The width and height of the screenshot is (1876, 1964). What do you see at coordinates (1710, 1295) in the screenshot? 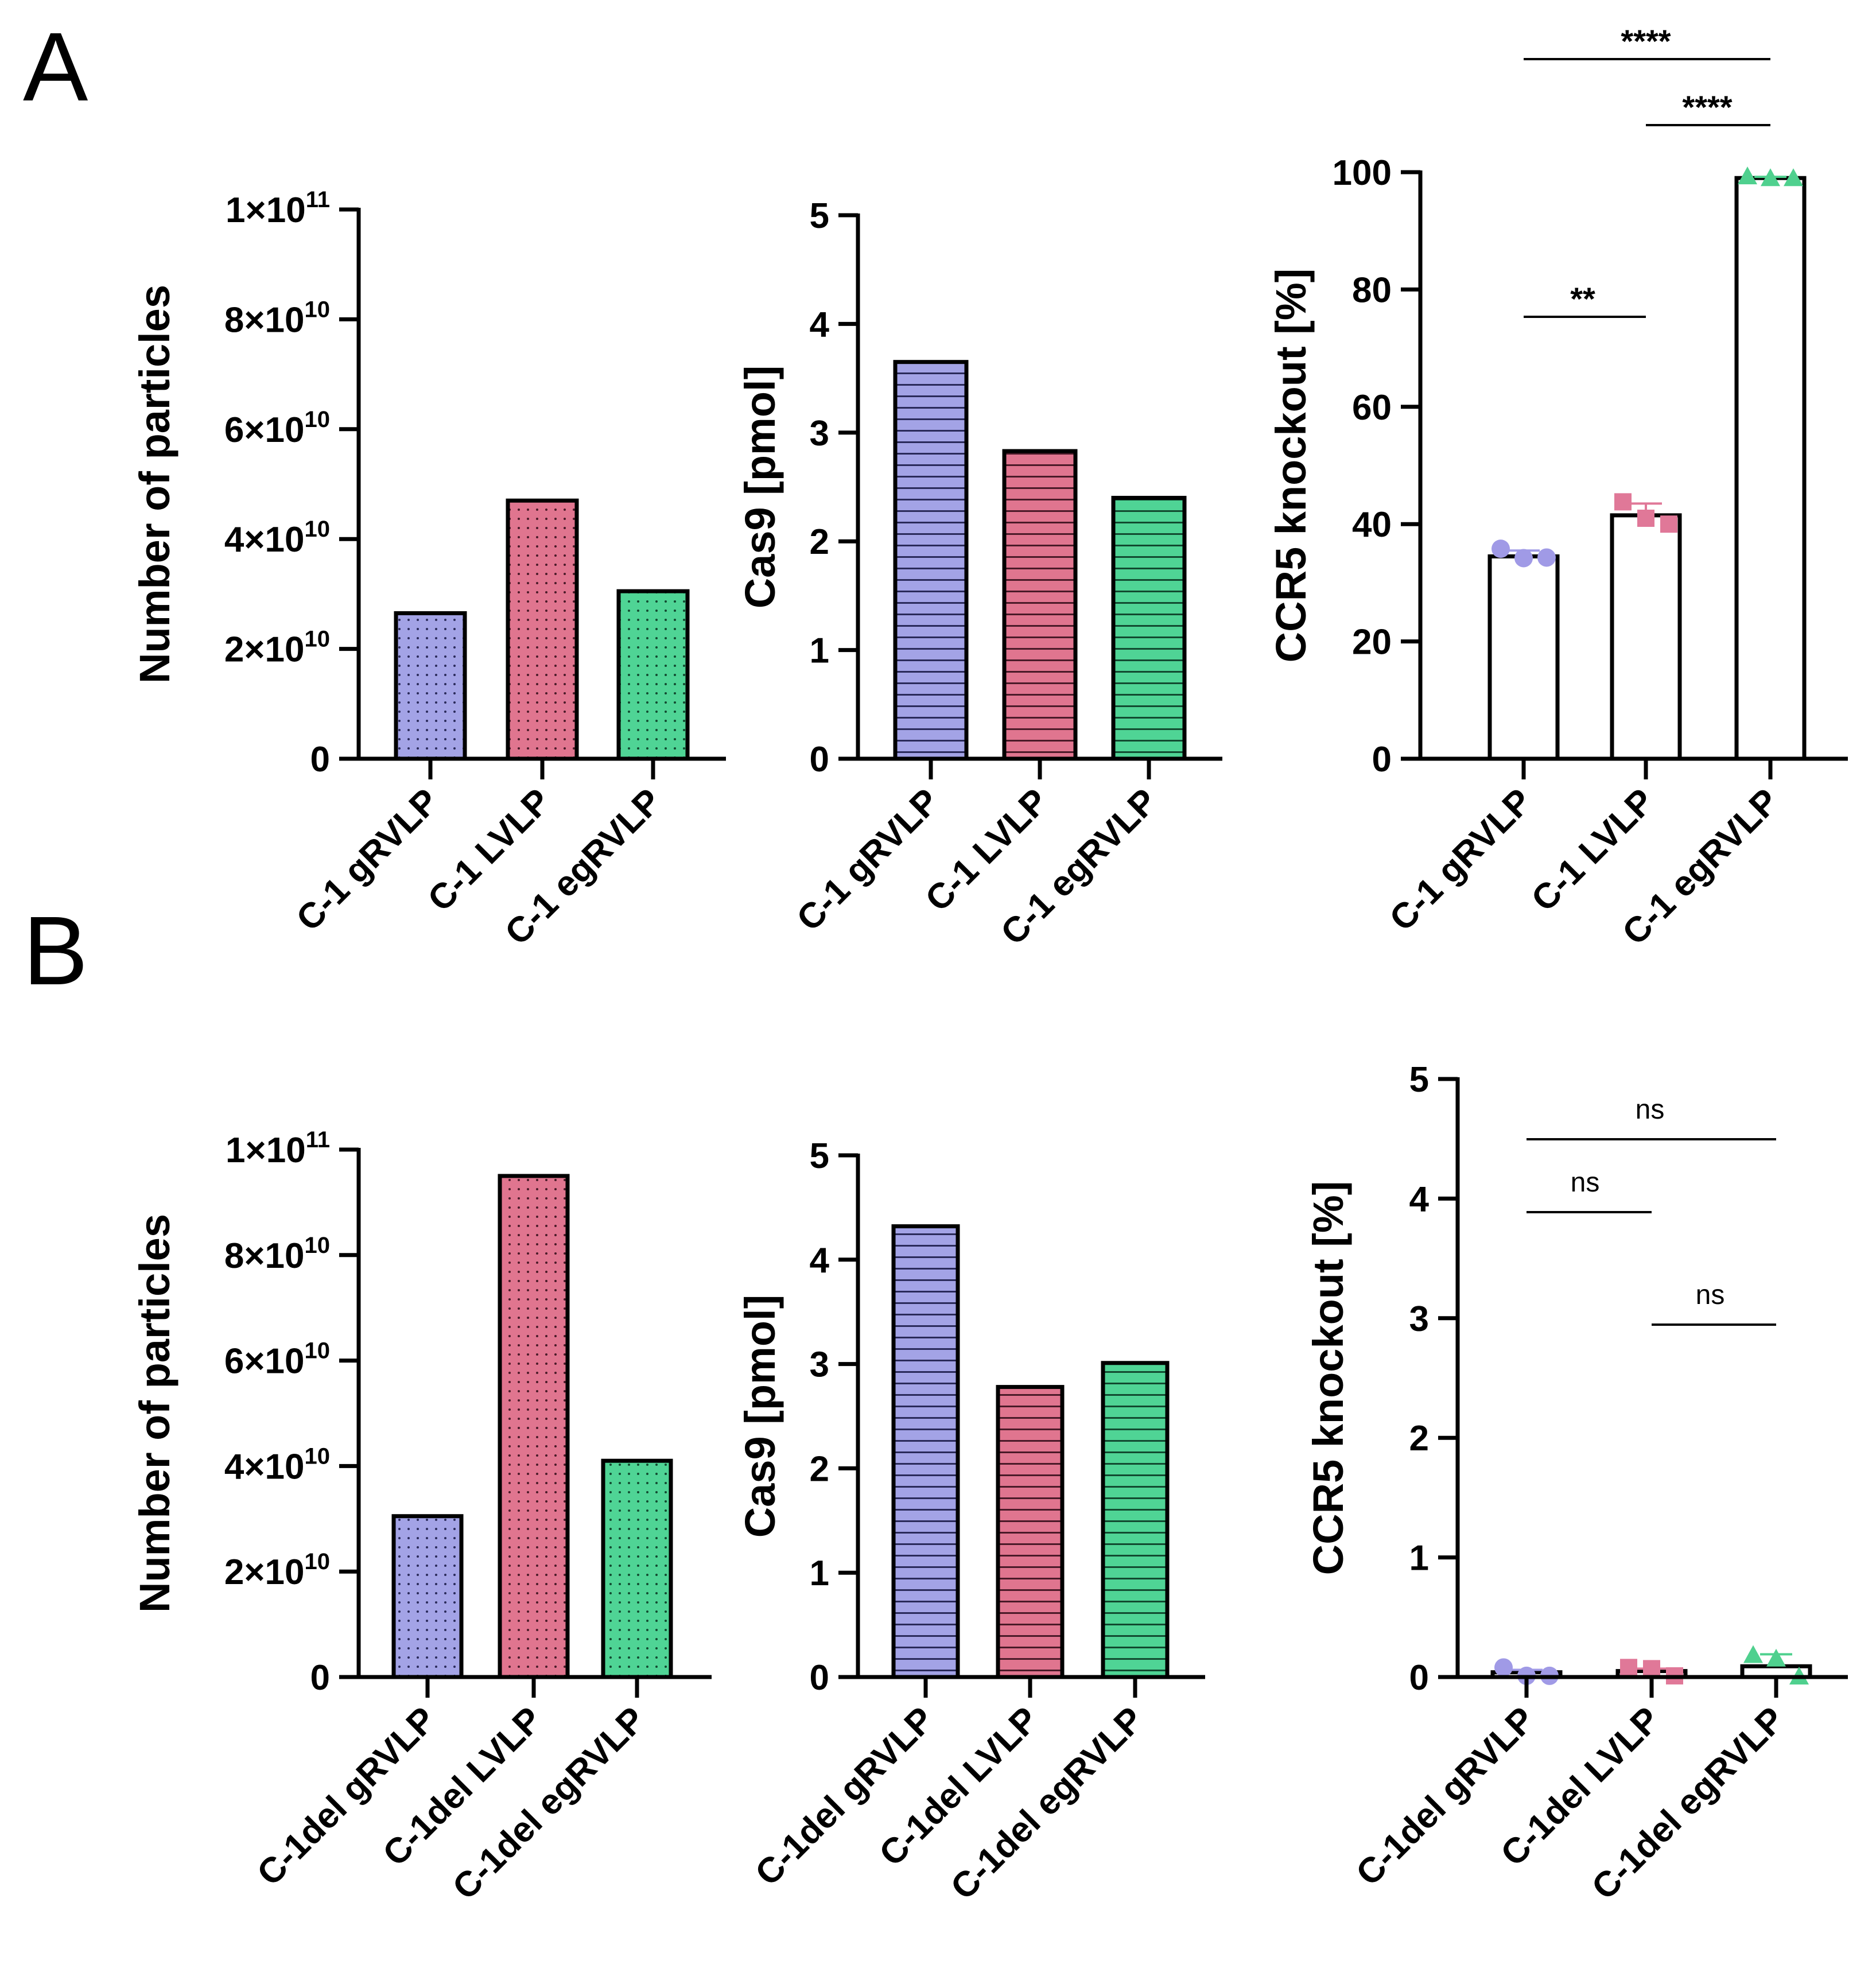
I see `significance-label-b3-2: ns` at bounding box center [1710, 1295].